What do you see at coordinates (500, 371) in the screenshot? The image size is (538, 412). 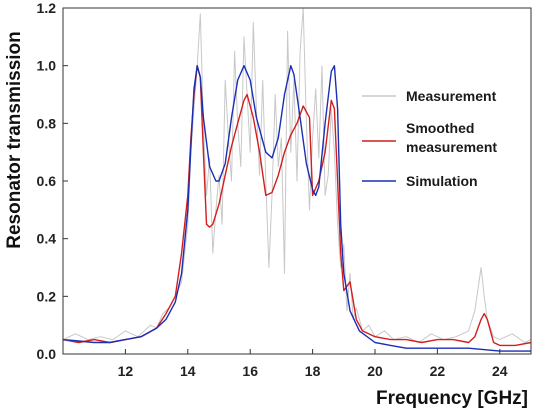 I see `x-tick-label: 24` at bounding box center [500, 371].